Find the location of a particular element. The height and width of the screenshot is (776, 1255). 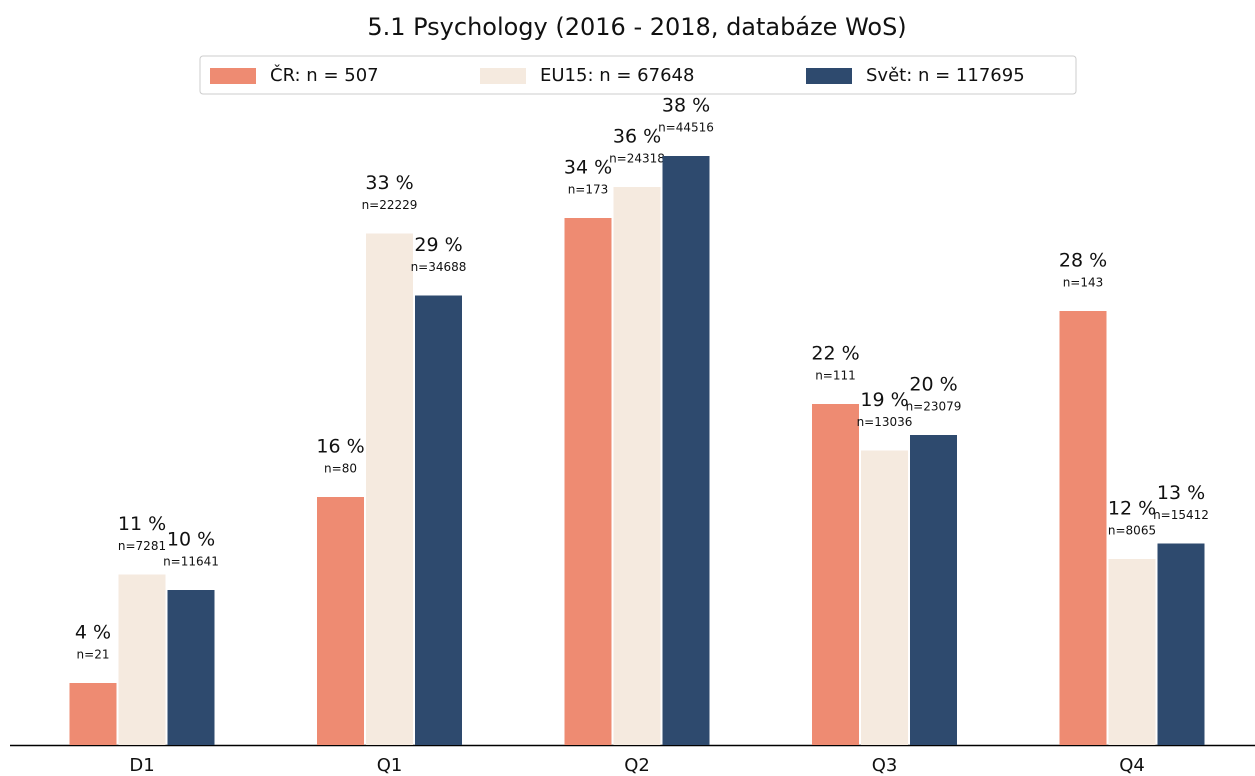

count-label: n=13036 is located at coordinates (885, 422).